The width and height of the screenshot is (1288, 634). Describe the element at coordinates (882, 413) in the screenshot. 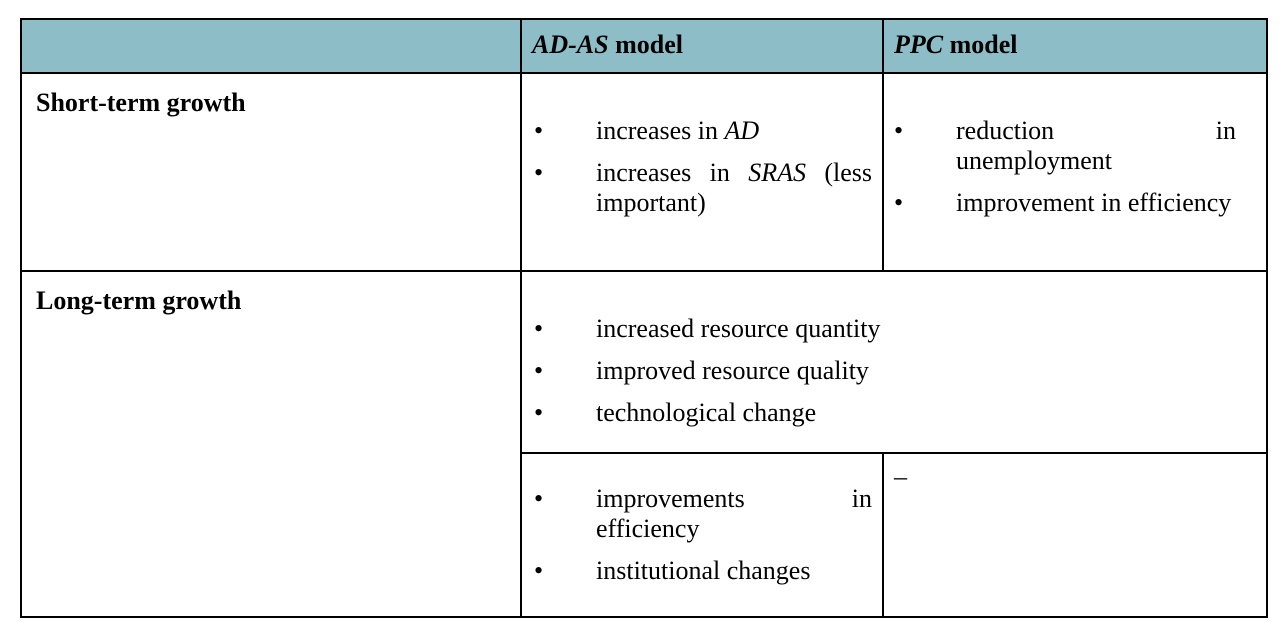

I see `bullet-item: technological change` at that location.